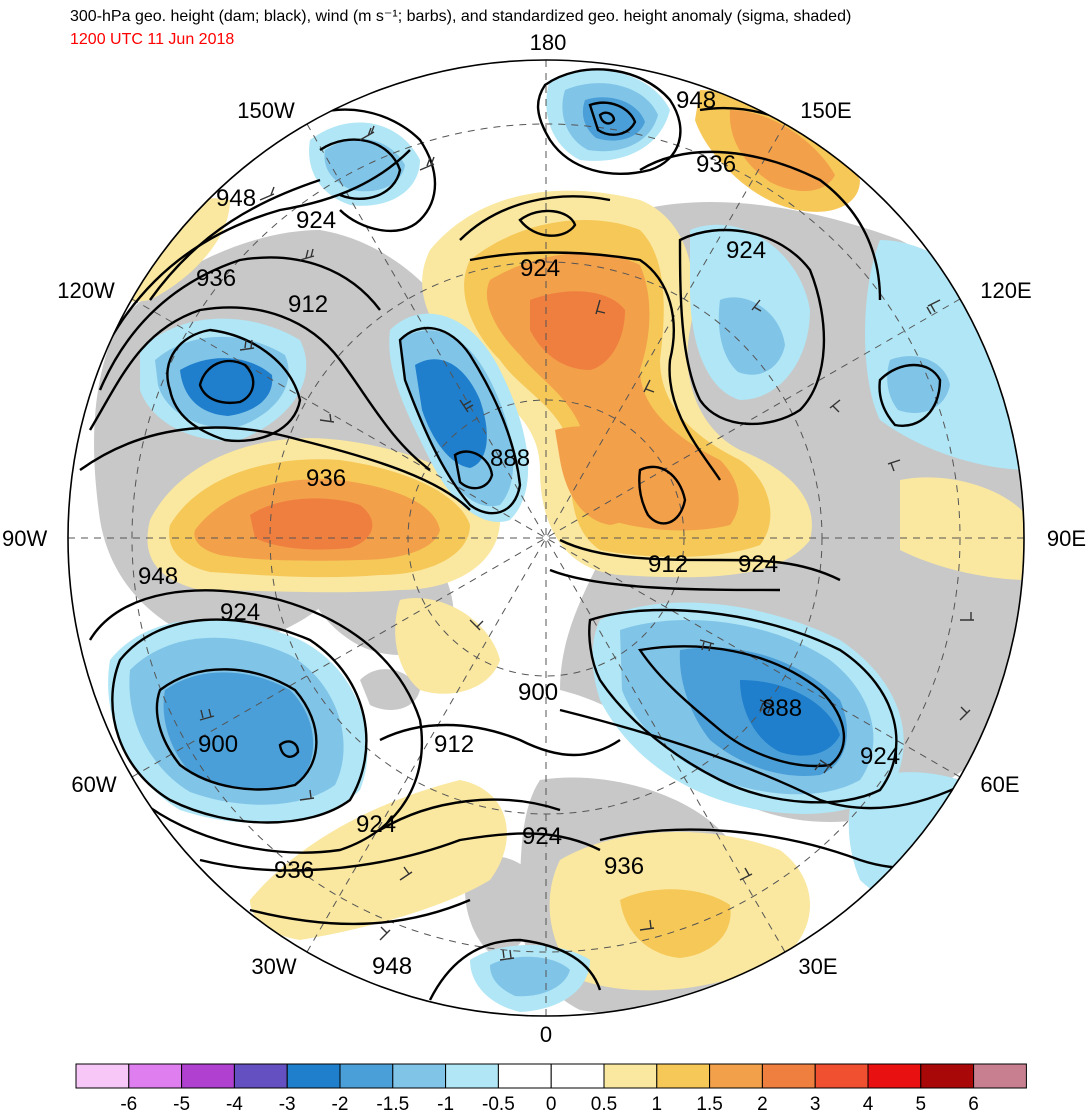 This screenshot has height=1112, width=1088. What do you see at coordinates (604, 1103) in the screenshot?
I see `colorbar-tick-label: 0.5` at bounding box center [604, 1103].